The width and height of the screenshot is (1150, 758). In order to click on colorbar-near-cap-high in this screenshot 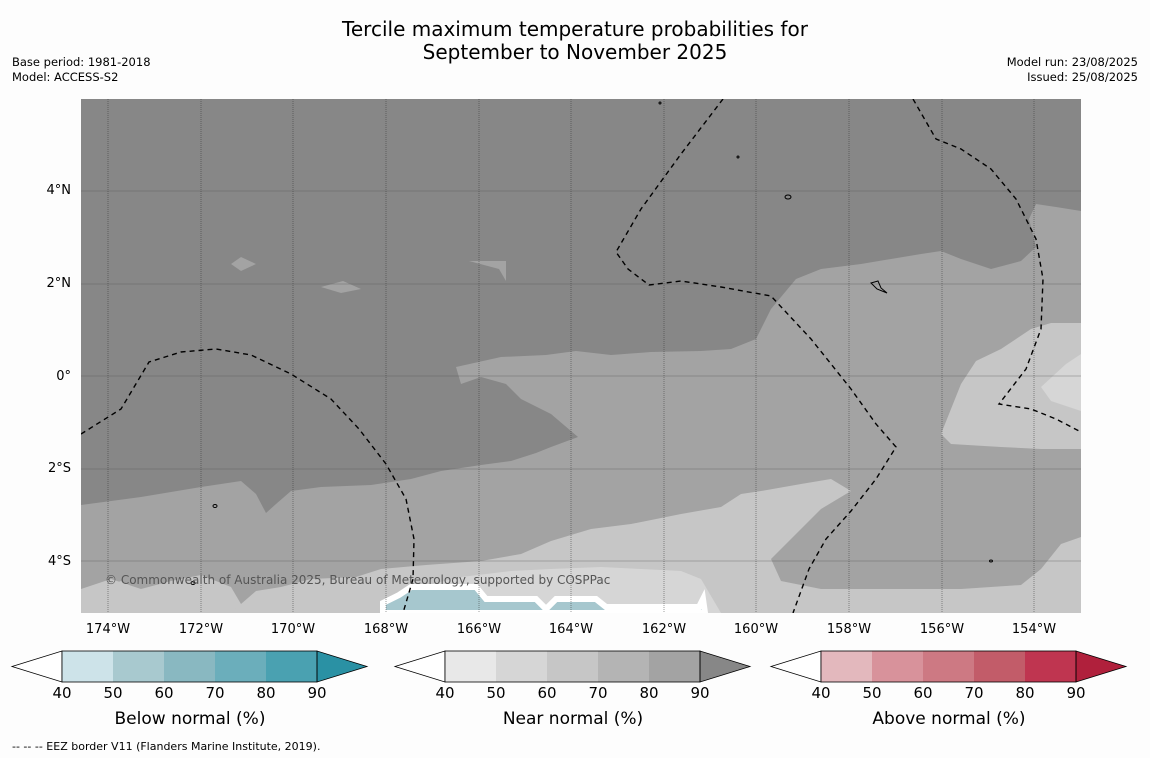, I will do `click(725, 666)`.